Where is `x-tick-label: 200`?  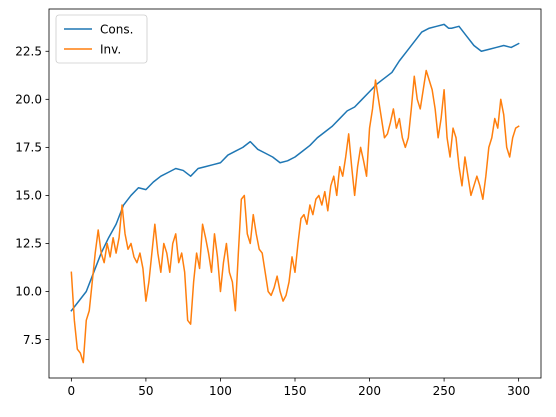 x-tick-label: 200 is located at coordinates (369, 391).